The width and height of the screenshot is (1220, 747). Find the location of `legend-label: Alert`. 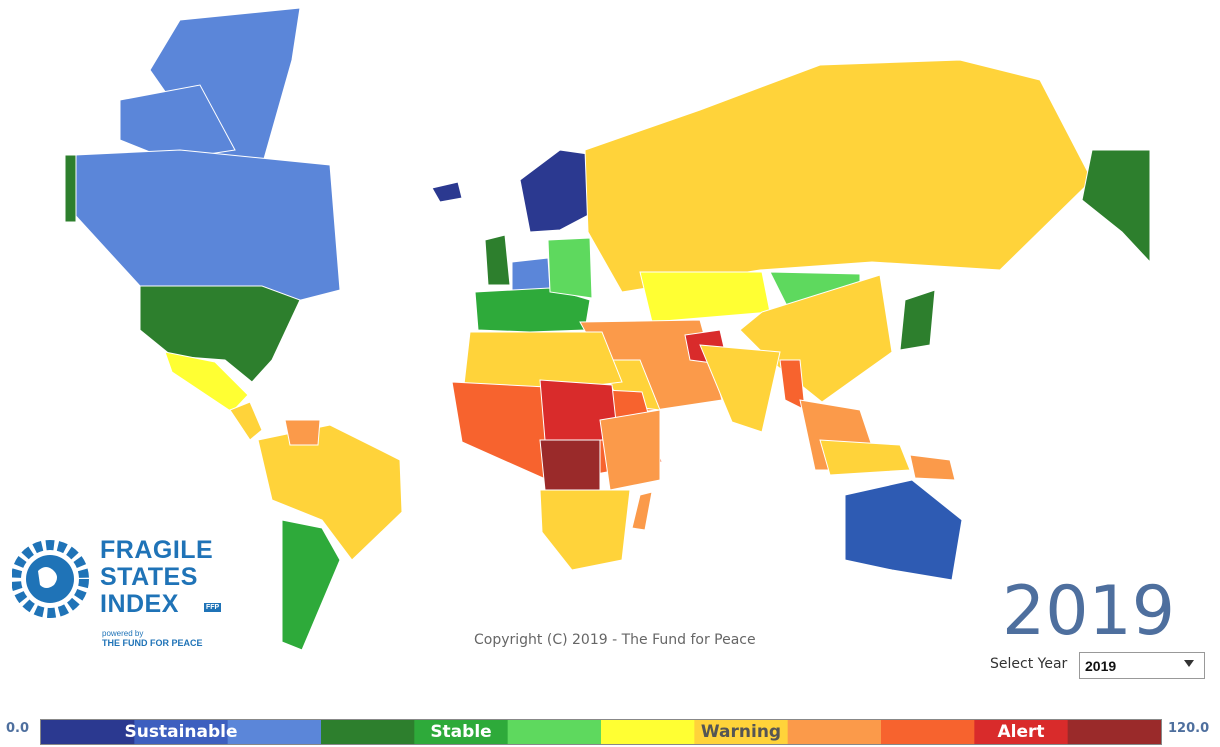

legend-label: Alert is located at coordinates (1020, 732).